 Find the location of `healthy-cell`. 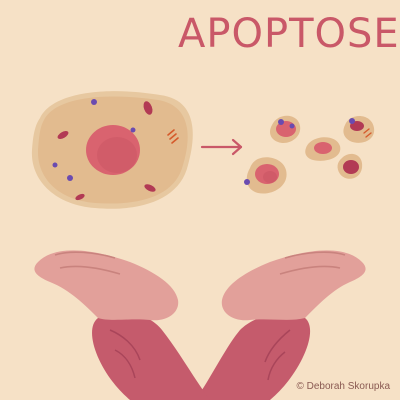

healthy-cell is located at coordinates (112, 150).